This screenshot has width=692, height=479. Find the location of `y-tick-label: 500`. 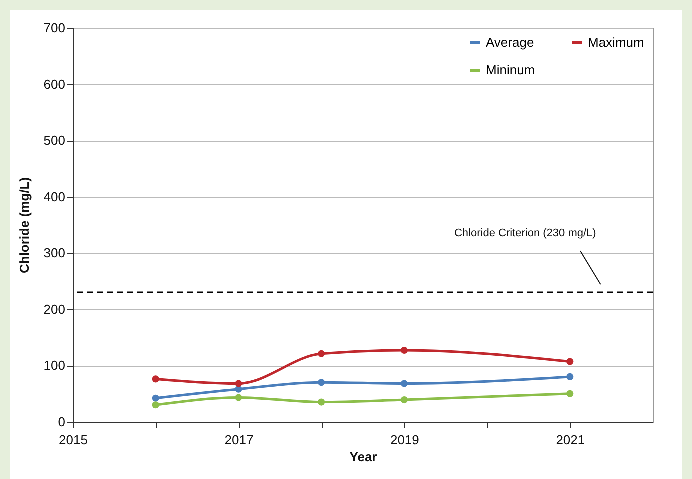

y-tick-label: 500 is located at coordinates (55, 140).